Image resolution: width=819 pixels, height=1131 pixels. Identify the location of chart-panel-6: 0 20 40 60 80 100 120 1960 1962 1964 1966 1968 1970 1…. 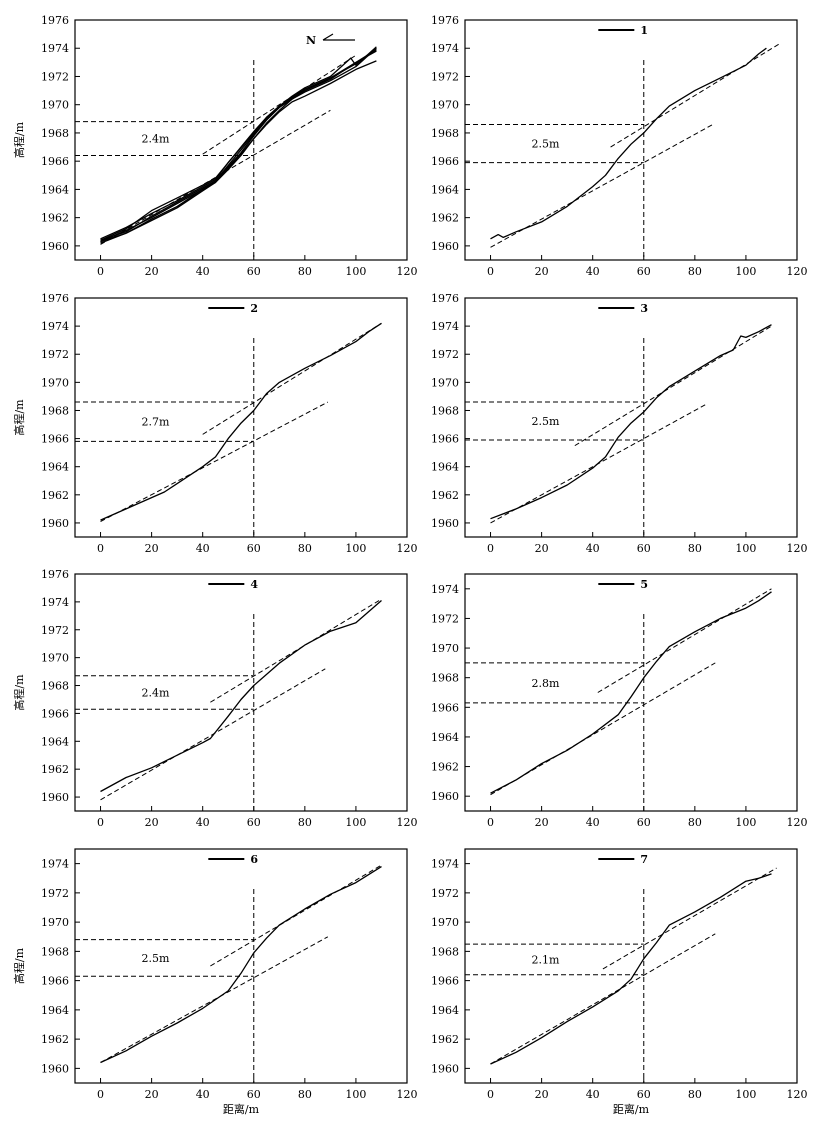
(215, 982).